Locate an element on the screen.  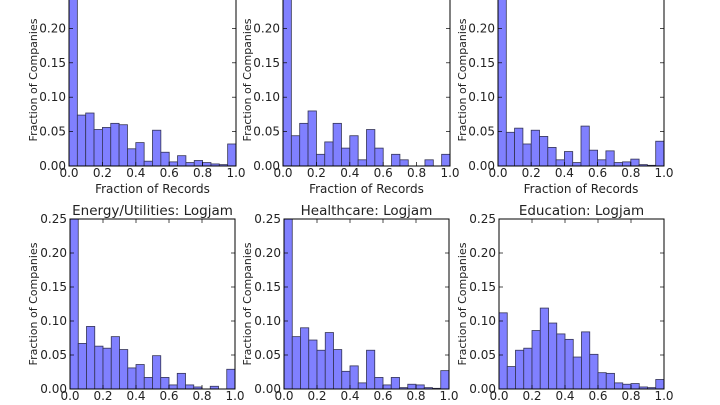
y-tick-label: 0.25 is located at coordinates (53, 219).